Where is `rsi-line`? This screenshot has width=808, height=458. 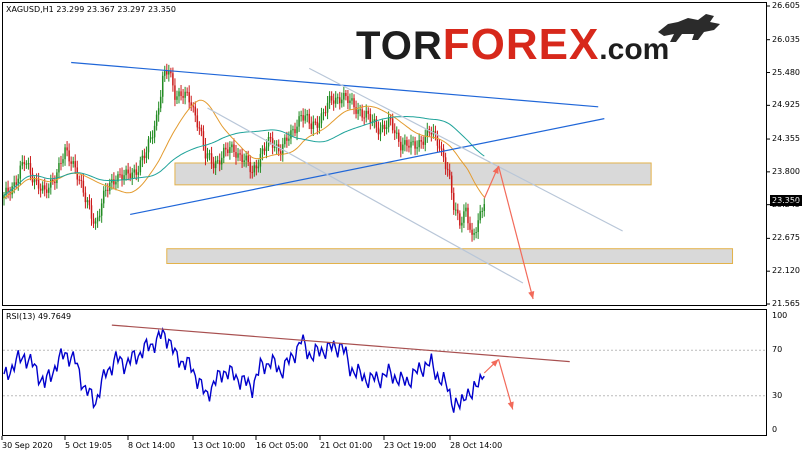
rsi-line is located at coordinates (244, 369).